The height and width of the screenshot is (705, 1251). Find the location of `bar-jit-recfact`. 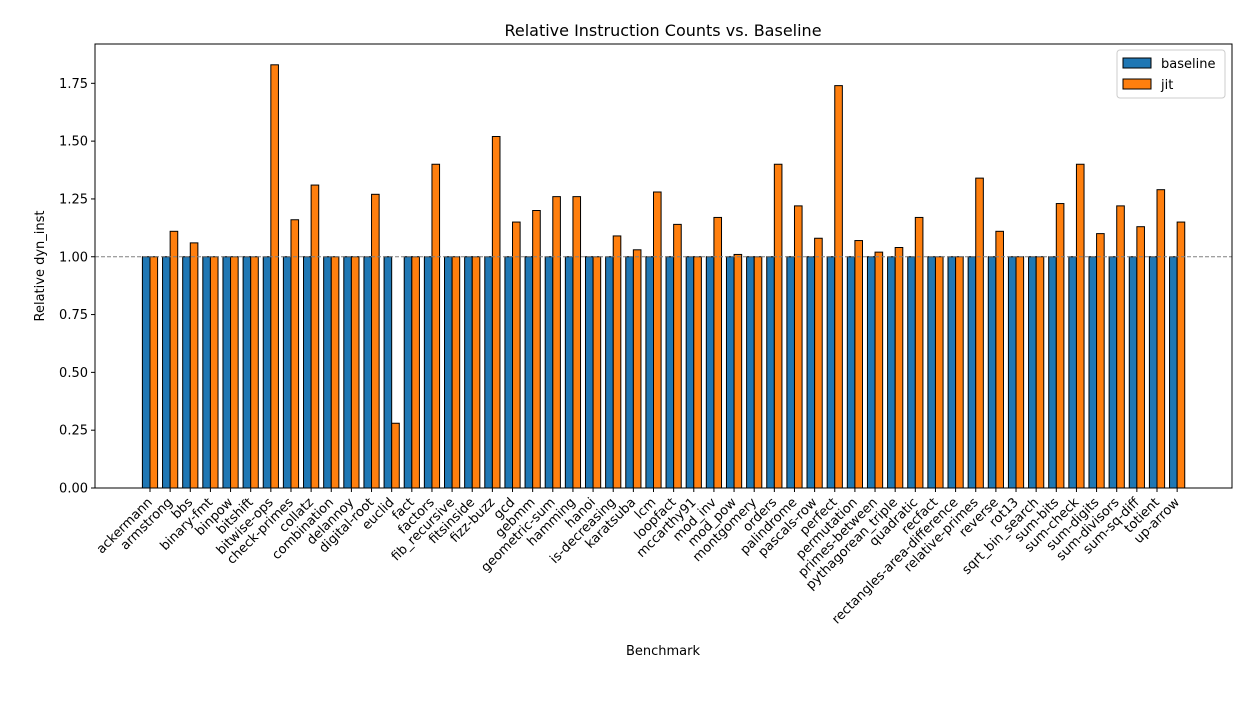

bar-jit-recfact is located at coordinates (939, 372).